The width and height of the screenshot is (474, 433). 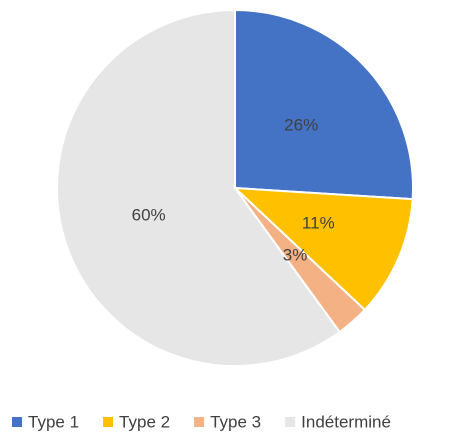 What do you see at coordinates (301, 124) in the screenshot?
I see `data-label: 26%` at bounding box center [301, 124].